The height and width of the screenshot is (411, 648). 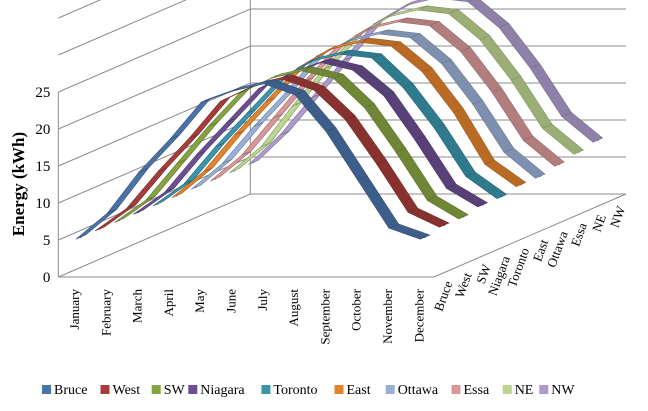 I want to click on legend-label: Bruce, so click(x=70, y=390).